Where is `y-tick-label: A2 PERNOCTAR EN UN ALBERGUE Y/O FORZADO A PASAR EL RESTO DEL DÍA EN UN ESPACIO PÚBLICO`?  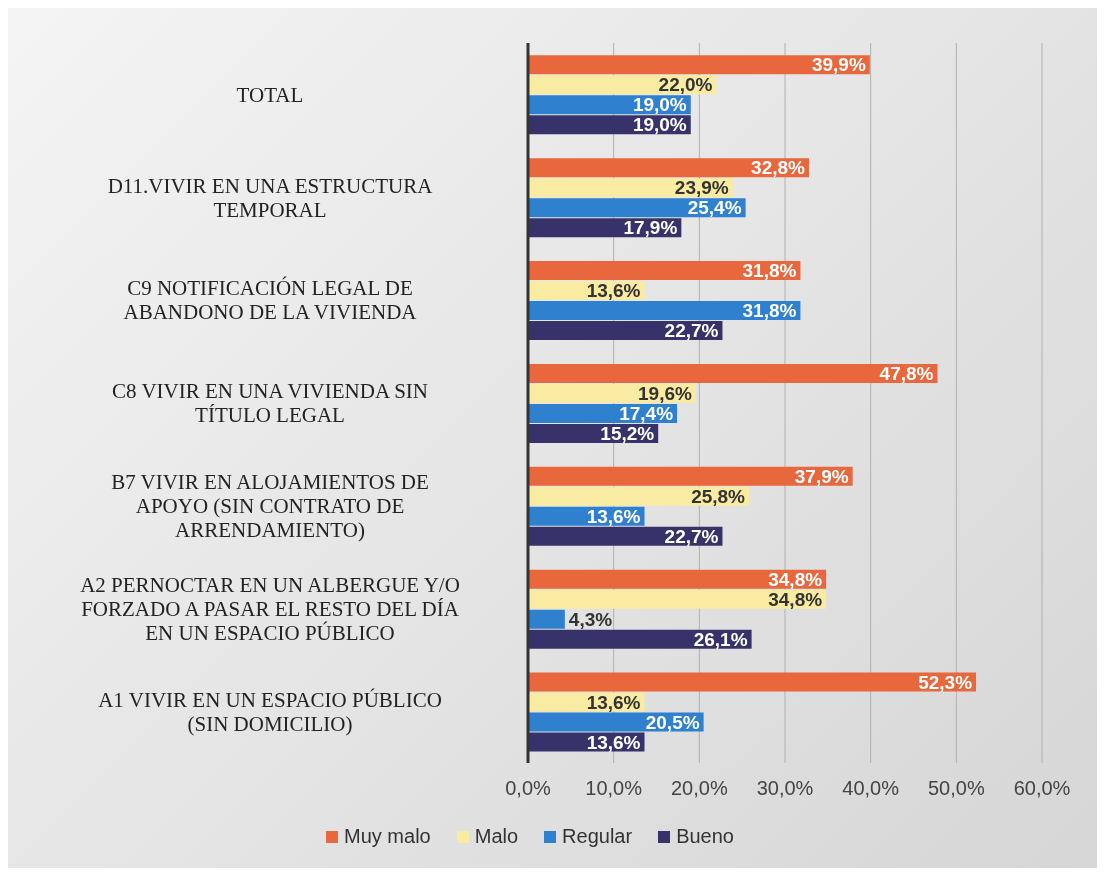 y-tick-label: A2 PERNOCTAR EN UN ALBERGUE Y/O FORZADO A PASAR EL RESTO DEL DÍA EN UN ESPACIO PÚBLICO is located at coordinates (270, 609).